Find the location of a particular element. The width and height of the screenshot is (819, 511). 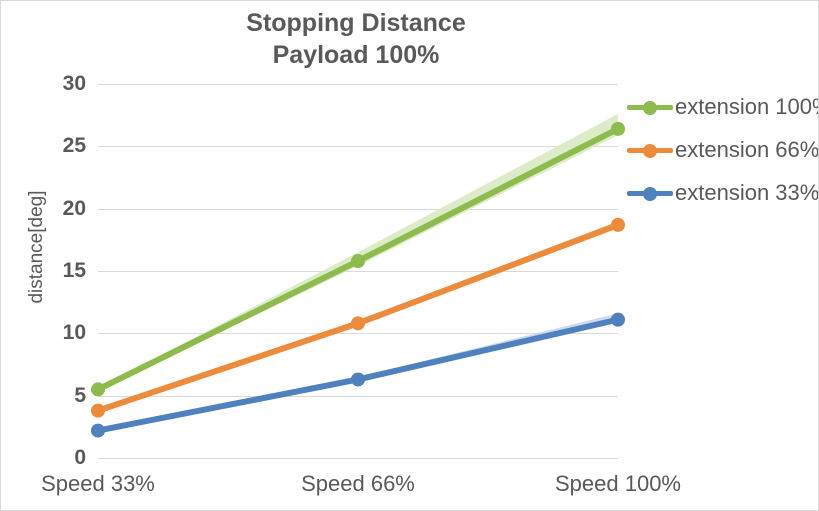

y-axis-tick-label: 30 is located at coordinates (74, 83).